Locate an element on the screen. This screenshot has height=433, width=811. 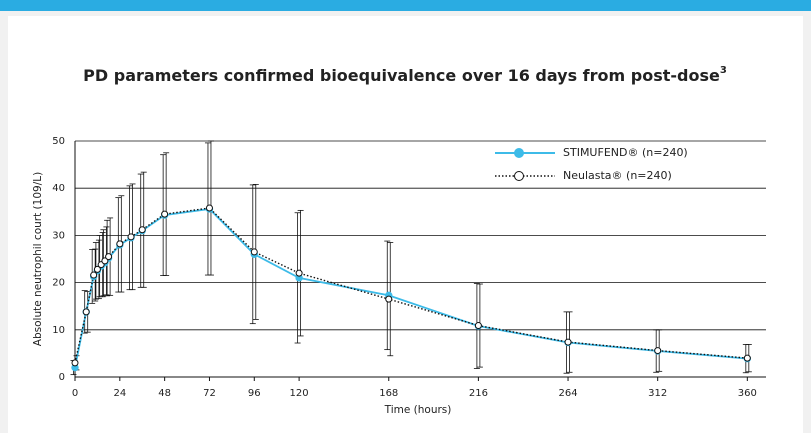
x-tick-label: 168 is located at coordinates (388, 393).